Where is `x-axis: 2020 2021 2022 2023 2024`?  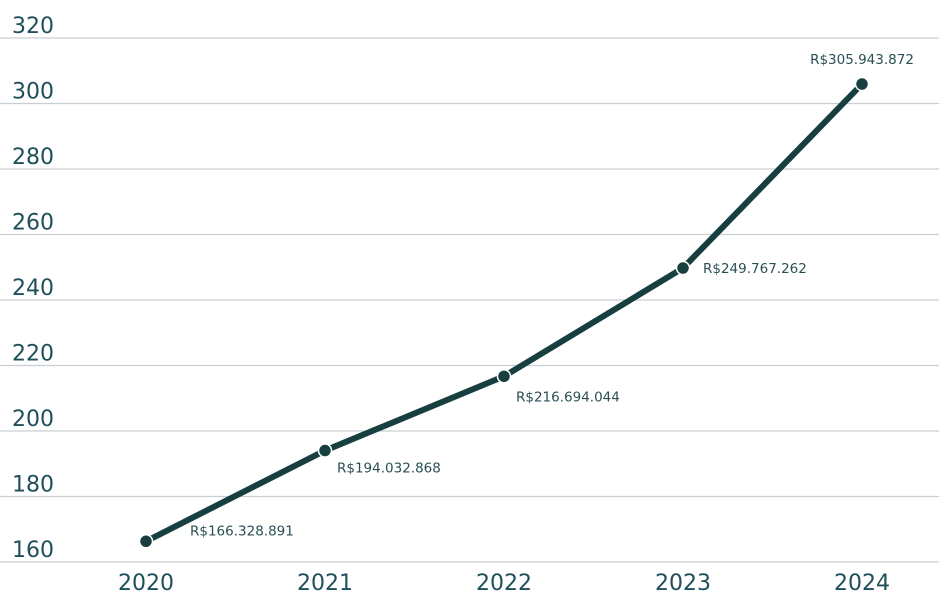 x-axis: 2020 2021 2022 2023 2024 is located at coordinates (504, 581).